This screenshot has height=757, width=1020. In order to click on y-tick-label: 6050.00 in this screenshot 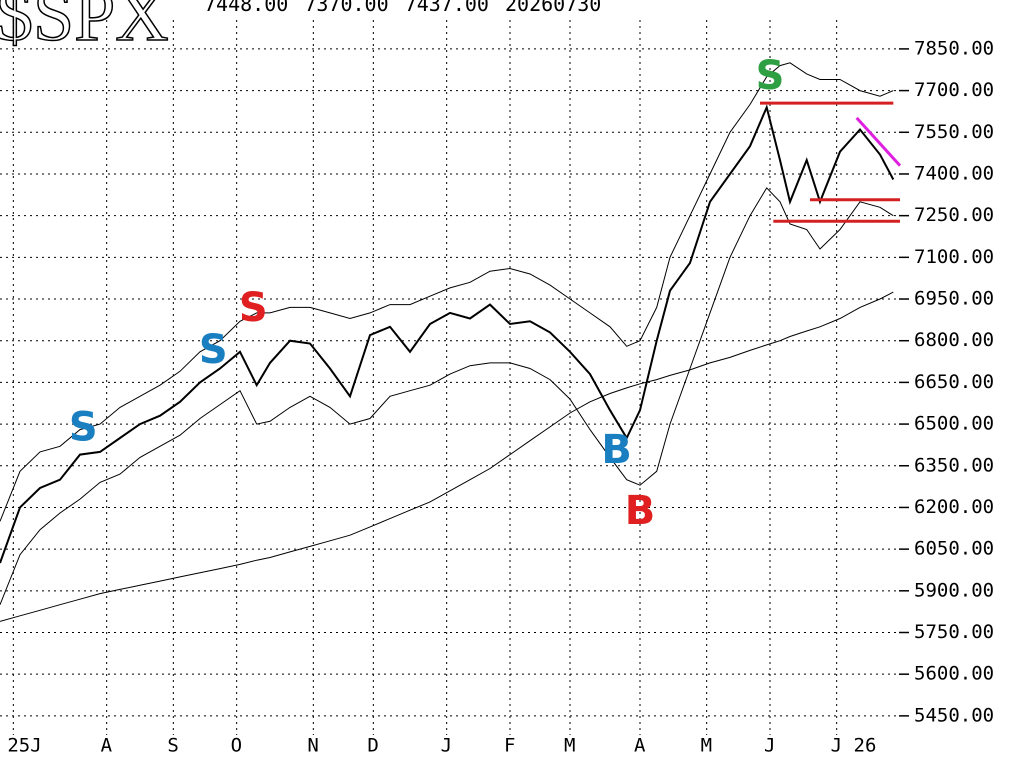, I will do `click(954, 549)`.